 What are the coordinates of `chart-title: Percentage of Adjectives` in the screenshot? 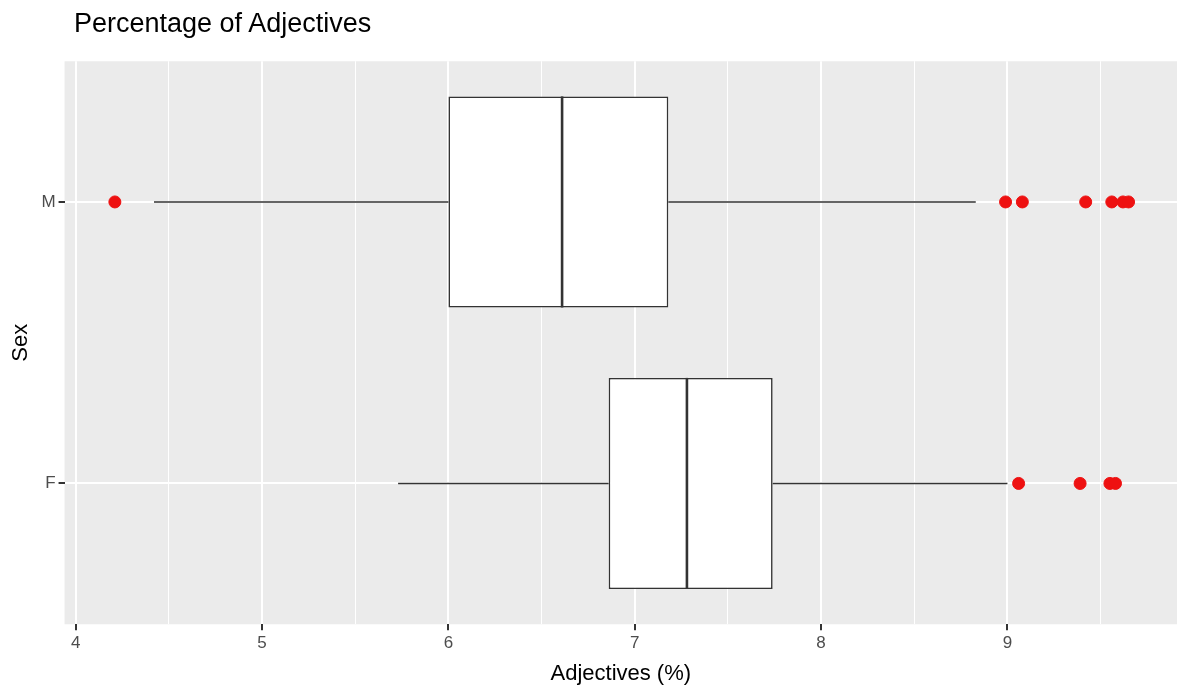 It's located at (223, 23).